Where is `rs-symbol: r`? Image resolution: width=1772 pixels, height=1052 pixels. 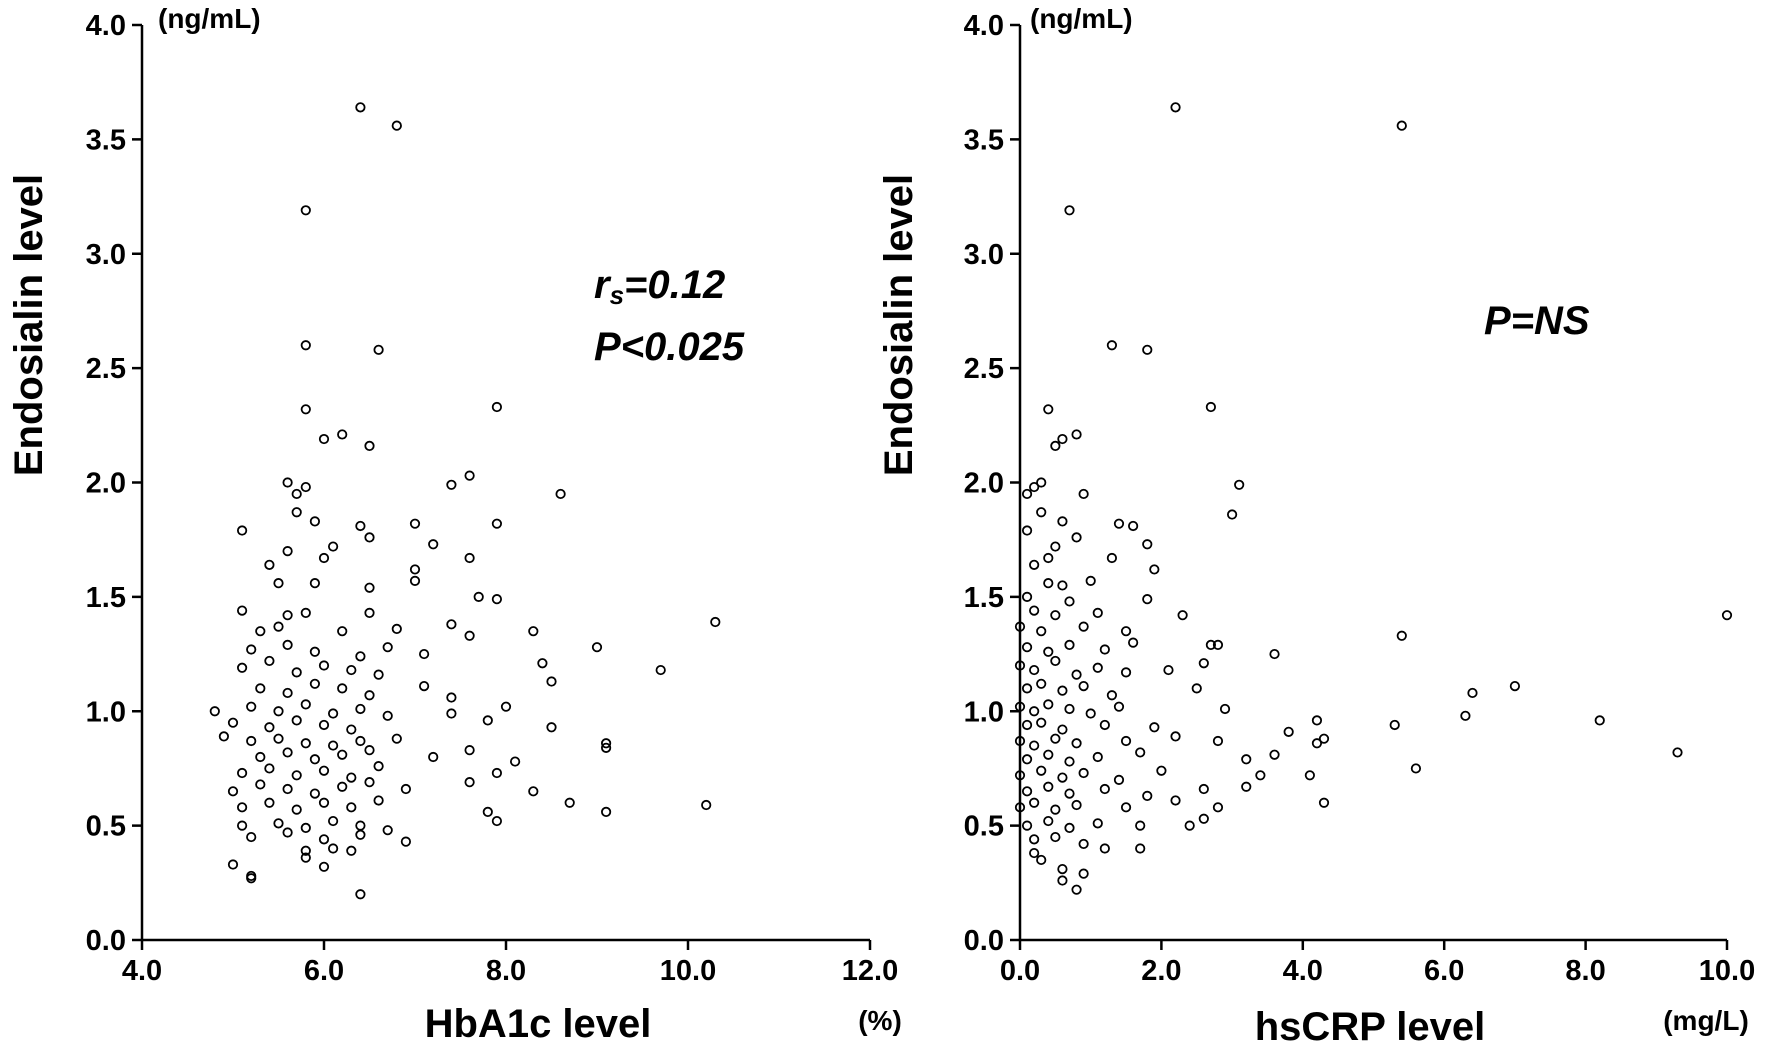 rs-symbol: r is located at coordinates (603, 285).